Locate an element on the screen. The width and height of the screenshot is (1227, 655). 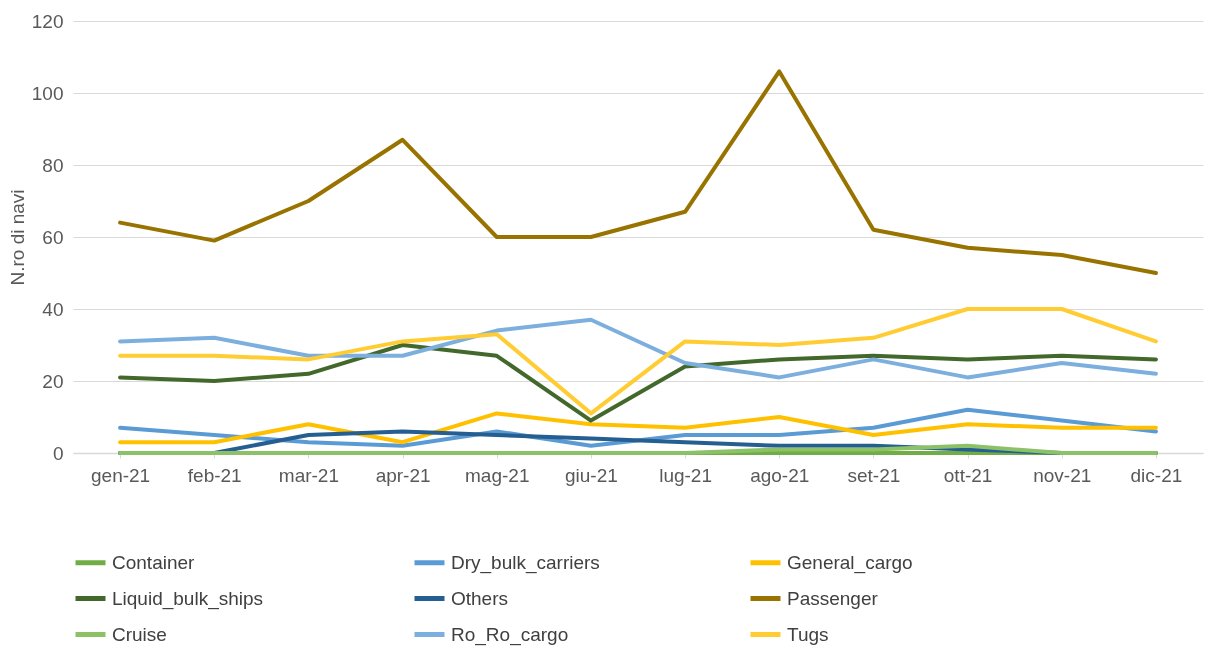
y-tick-label: 100 is located at coordinates (47, 93).